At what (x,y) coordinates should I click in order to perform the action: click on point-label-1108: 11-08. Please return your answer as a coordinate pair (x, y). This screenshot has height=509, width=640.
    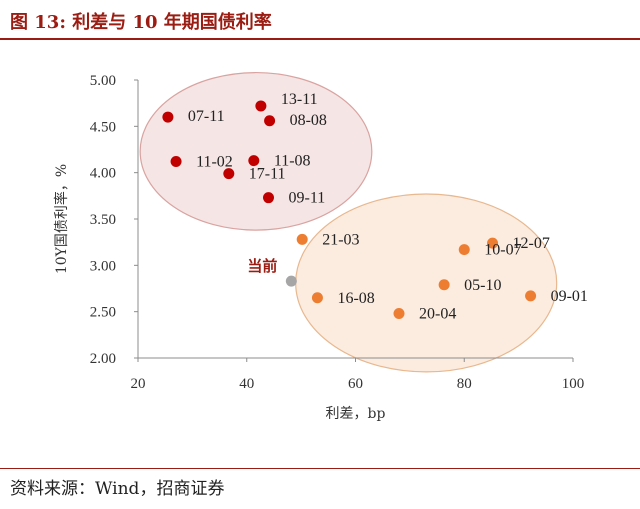
    Looking at the image, I should click on (292, 161).